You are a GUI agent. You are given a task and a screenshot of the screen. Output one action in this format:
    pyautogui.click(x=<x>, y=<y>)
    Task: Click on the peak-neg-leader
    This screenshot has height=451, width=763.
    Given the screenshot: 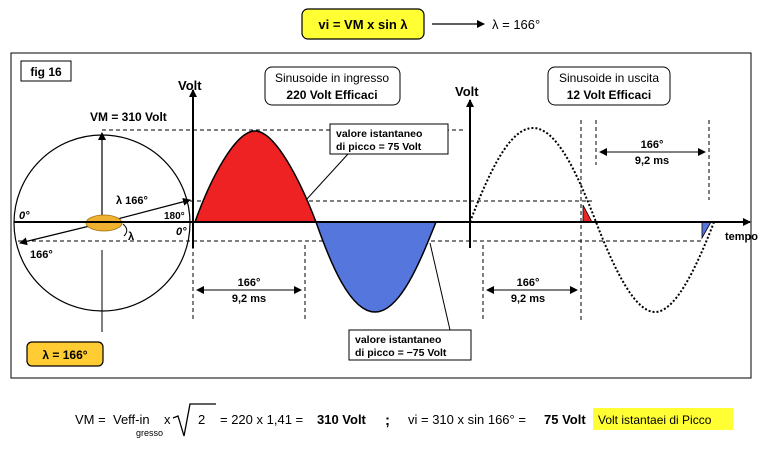 What is the action you would take?
    pyautogui.click(x=440, y=286)
    